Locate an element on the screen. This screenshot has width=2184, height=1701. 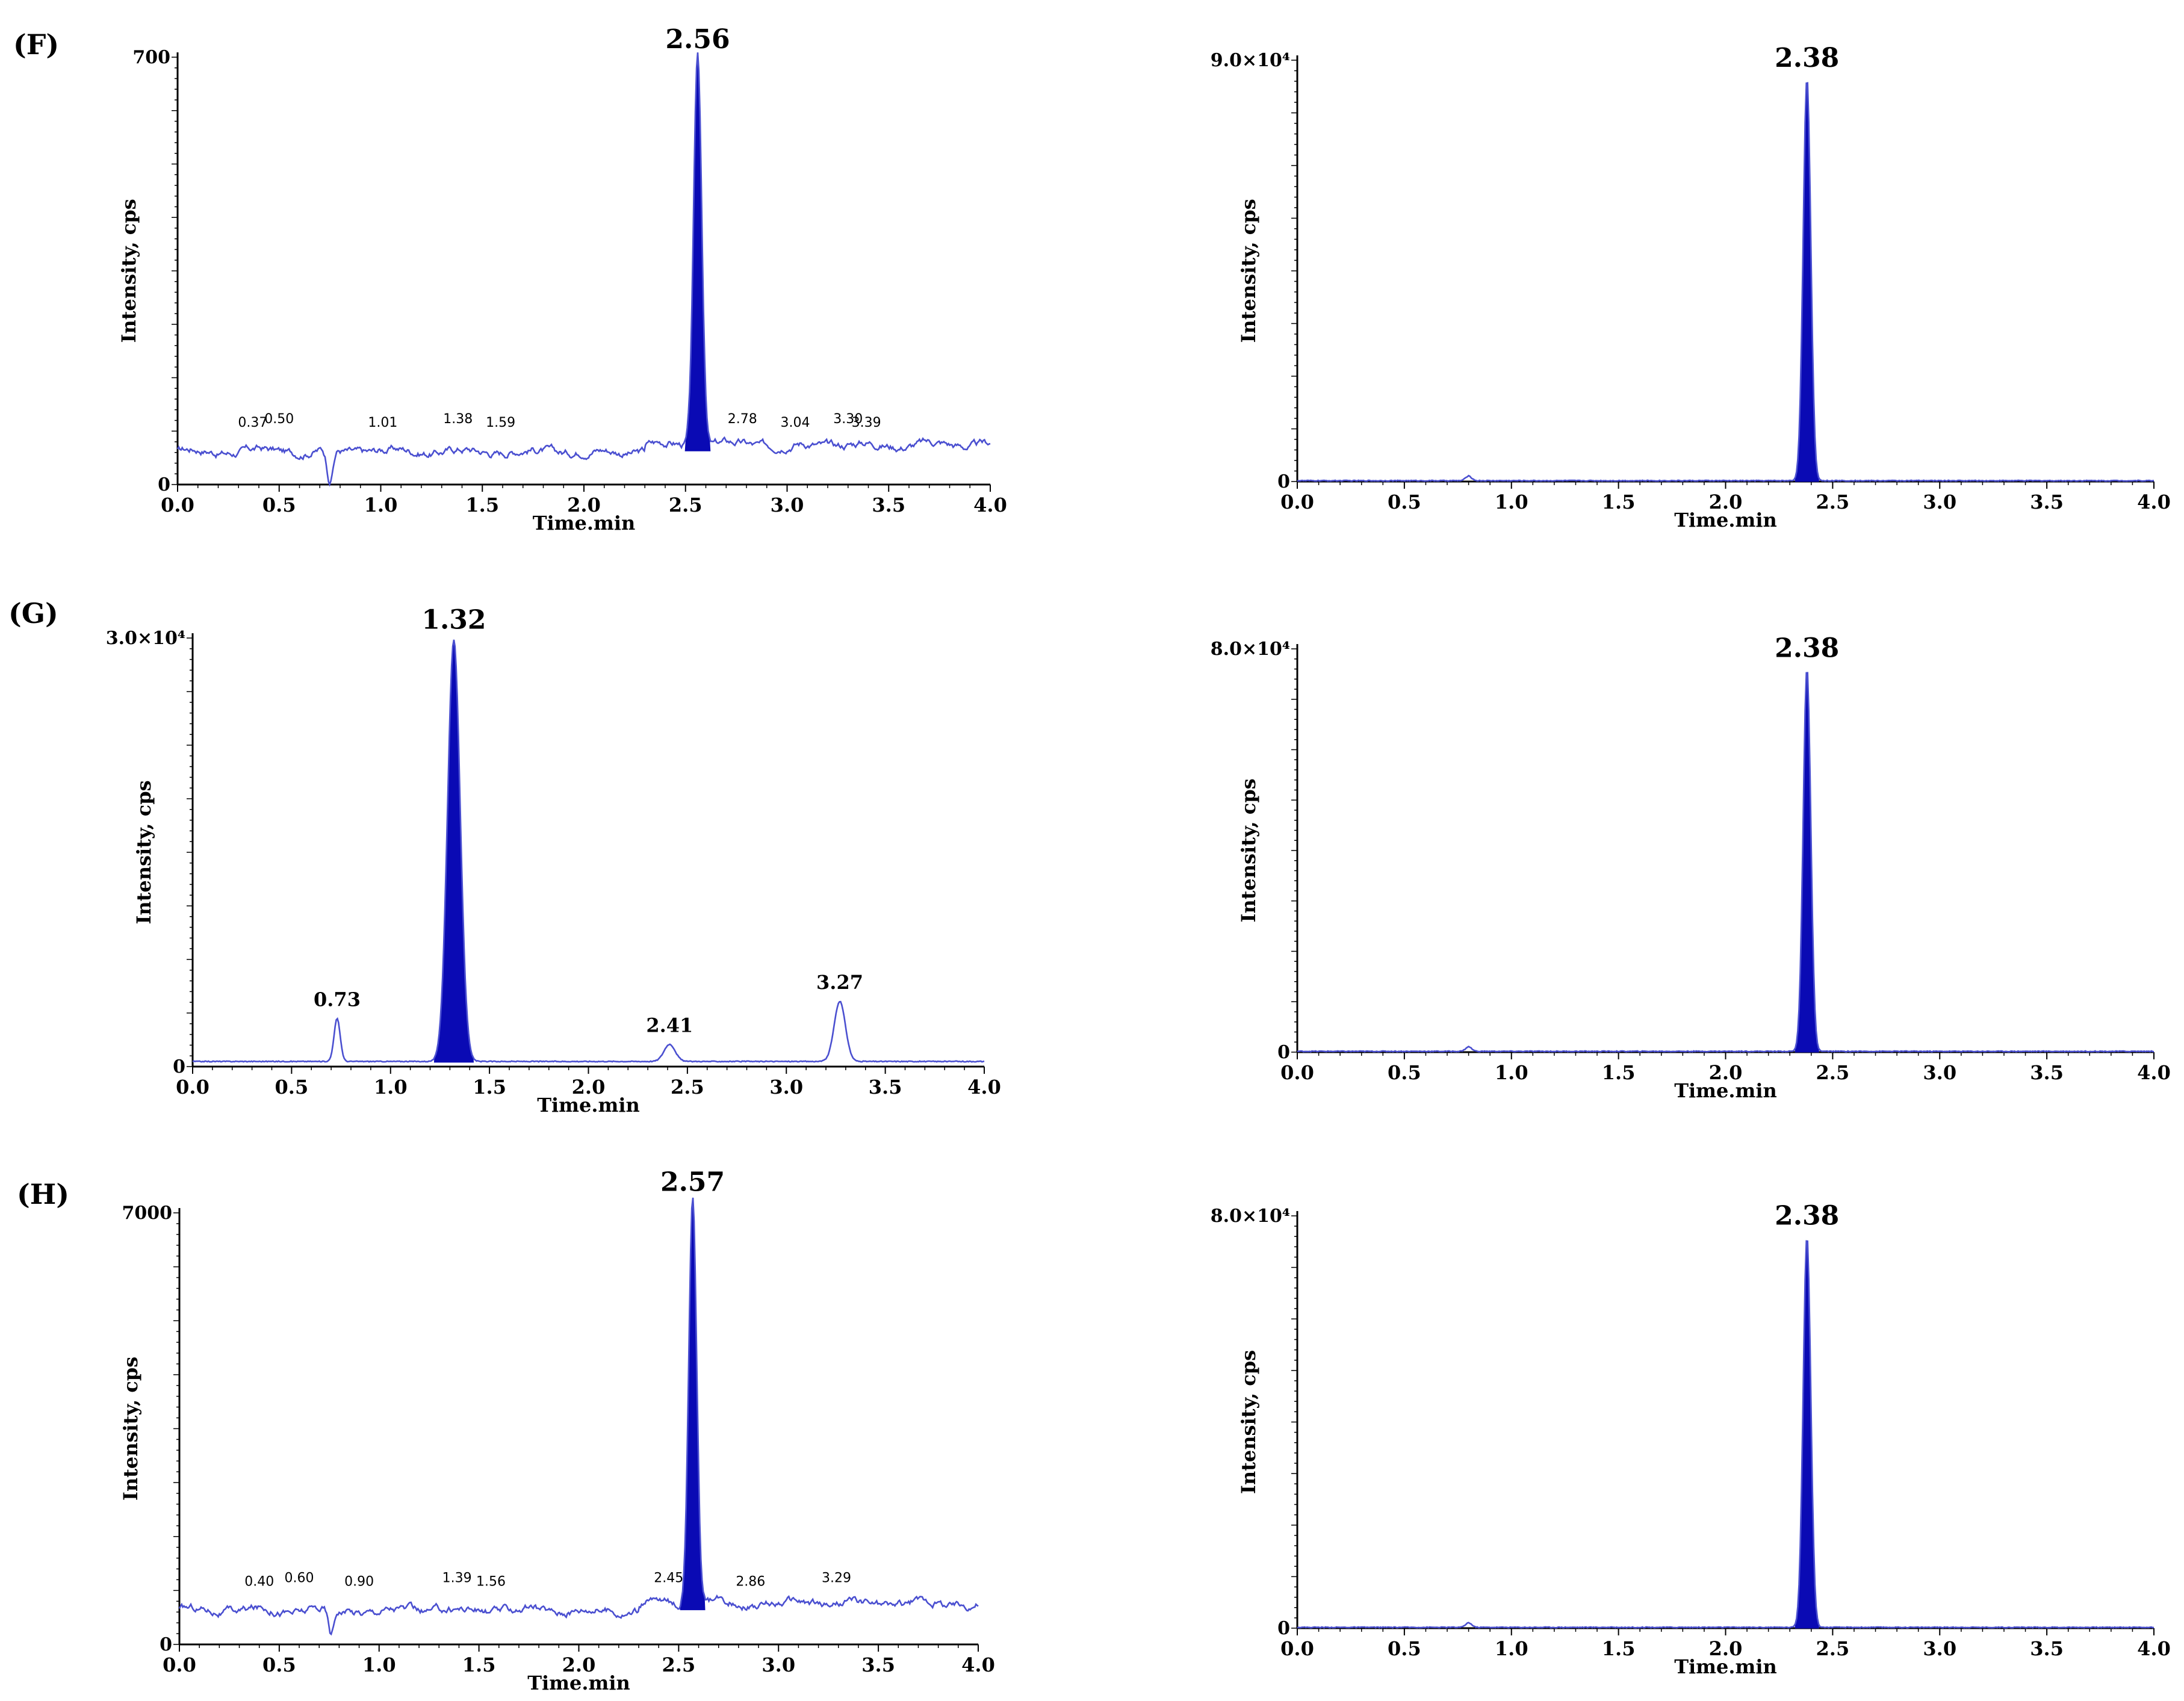
y-tick-label: 7000 is located at coordinates (147, 1213).